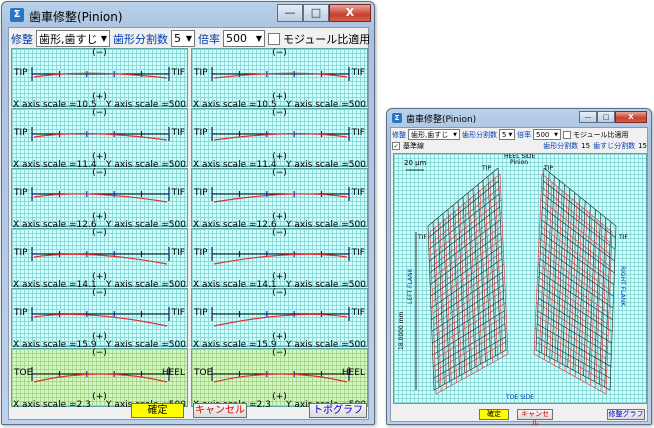  I want to click on module-ratio-label: モジュール比適用, so click(327, 39).